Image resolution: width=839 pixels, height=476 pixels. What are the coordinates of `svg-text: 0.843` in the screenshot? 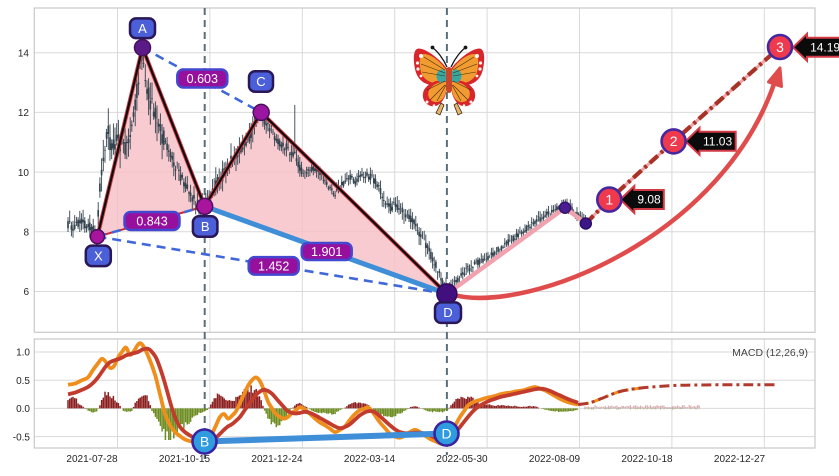 It's located at (151, 221).